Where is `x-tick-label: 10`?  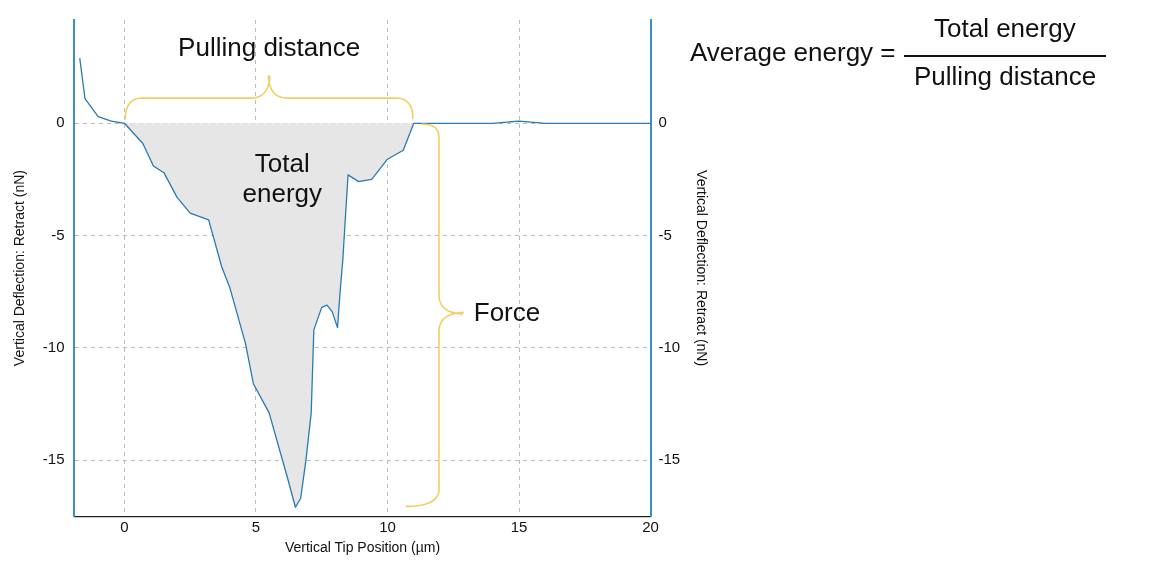 x-tick-label: 10 is located at coordinates (387, 527).